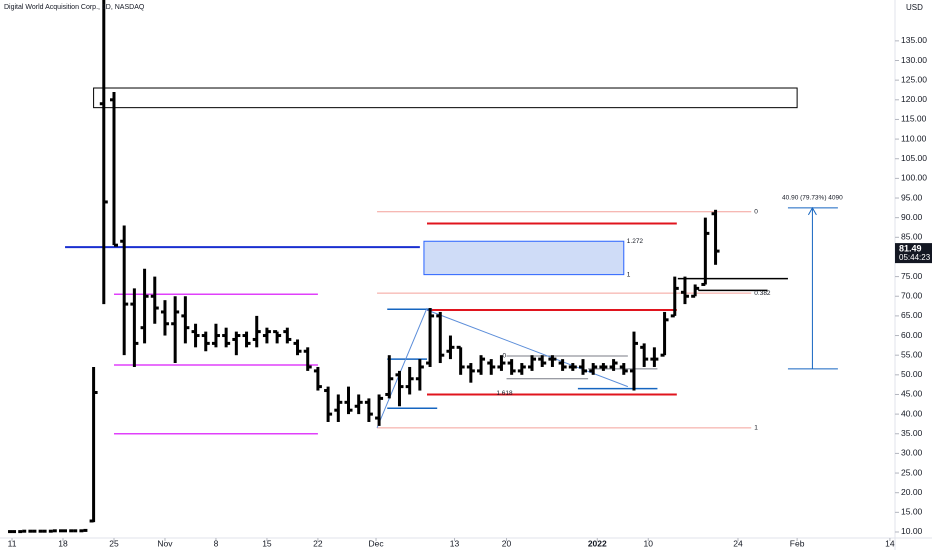 The height and width of the screenshot is (550, 932). Describe the element at coordinates (912, 315) in the screenshot. I see `y-tick-label: 65.00` at that location.